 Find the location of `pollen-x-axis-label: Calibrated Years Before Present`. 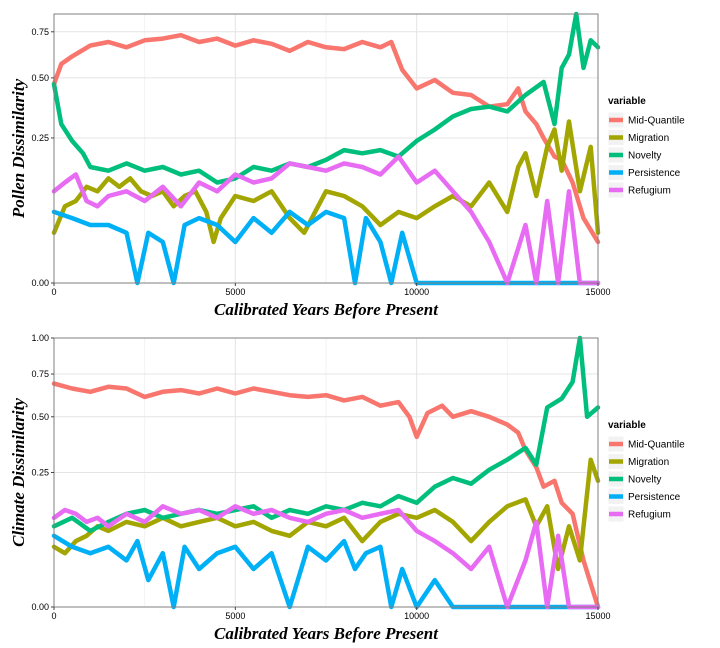

pollen-x-axis-label: Calibrated Years Before Present is located at coordinates (326, 309).